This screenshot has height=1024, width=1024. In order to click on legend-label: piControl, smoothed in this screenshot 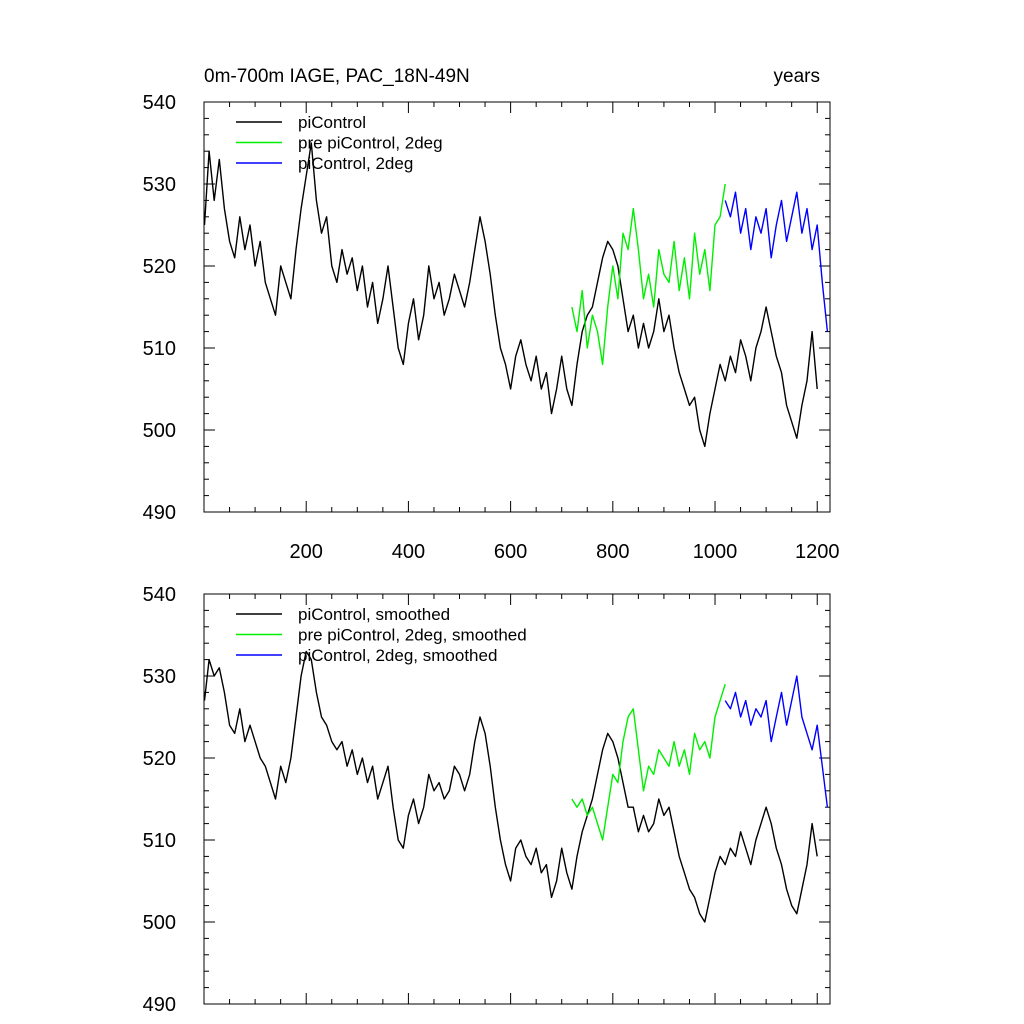, I will do `click(374, 614)`.